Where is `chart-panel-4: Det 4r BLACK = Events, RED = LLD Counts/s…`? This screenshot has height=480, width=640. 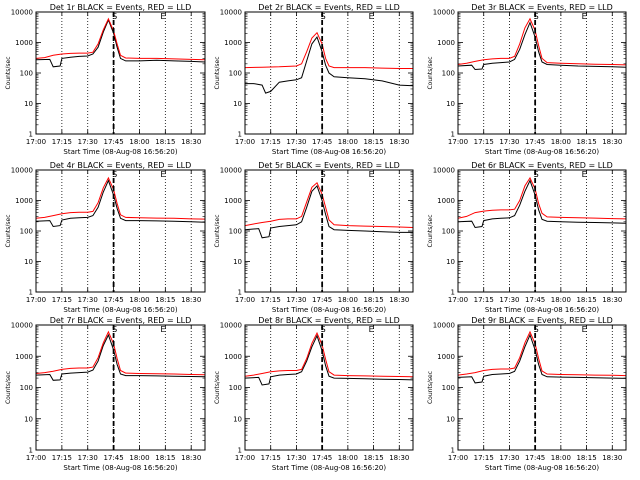
chart-panel-4: Det 4r BLACK = Events, RED = LLD Counts/s… is located at coordinates (105, 237).